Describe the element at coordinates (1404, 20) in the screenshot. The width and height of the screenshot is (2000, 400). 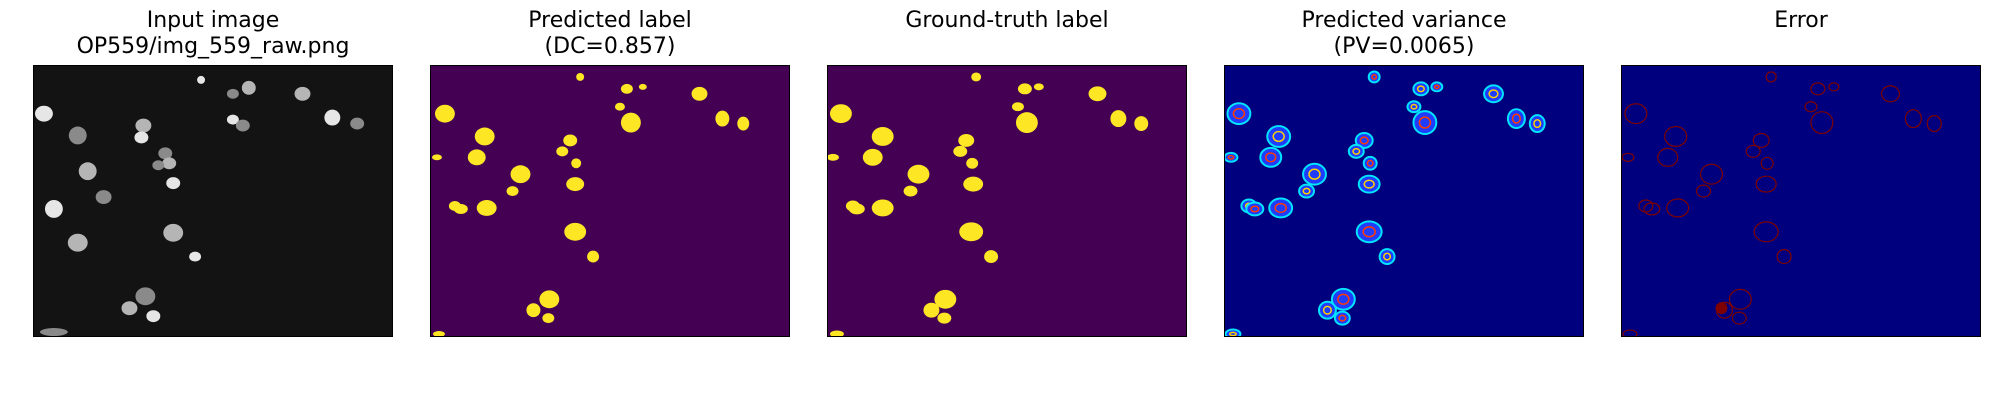
I see `title-line-1: Predicted variance` at that location.